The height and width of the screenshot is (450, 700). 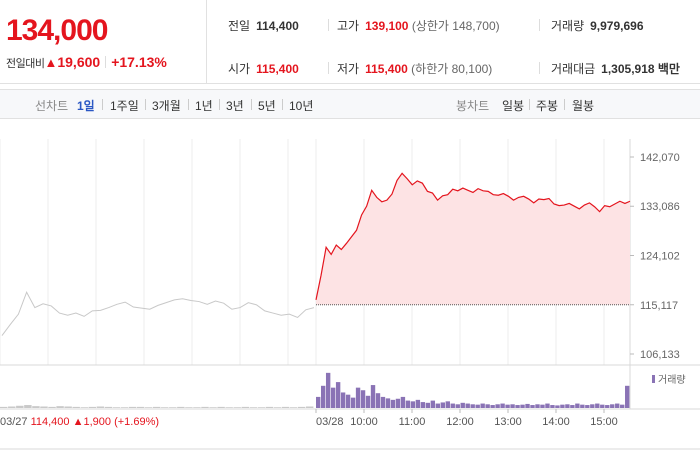 What do you see at coordinates (51, 62) in the screenshot?
I see `up-triangle-icon: ▲` at bounding box center [51, 62].